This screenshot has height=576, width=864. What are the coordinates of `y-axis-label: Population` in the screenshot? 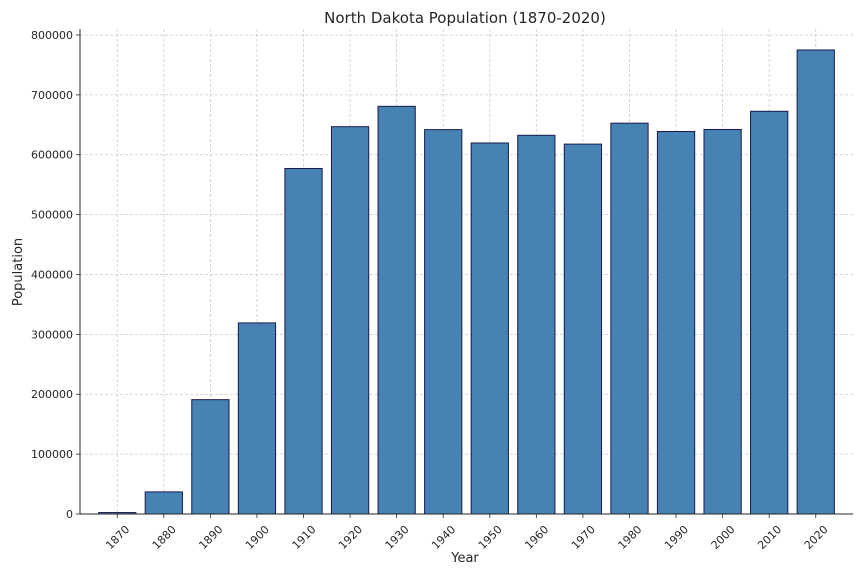 It's located at (18, 272).